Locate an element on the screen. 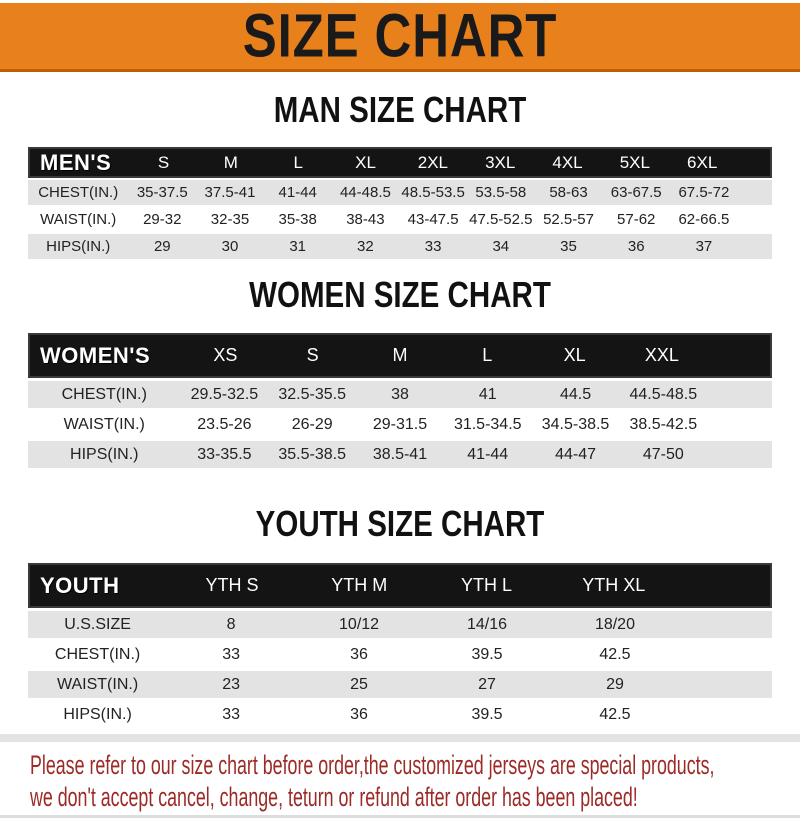 This screenshot has width=800, height=818. size-column-header: YTH XL is located at coordinates (614, 585).